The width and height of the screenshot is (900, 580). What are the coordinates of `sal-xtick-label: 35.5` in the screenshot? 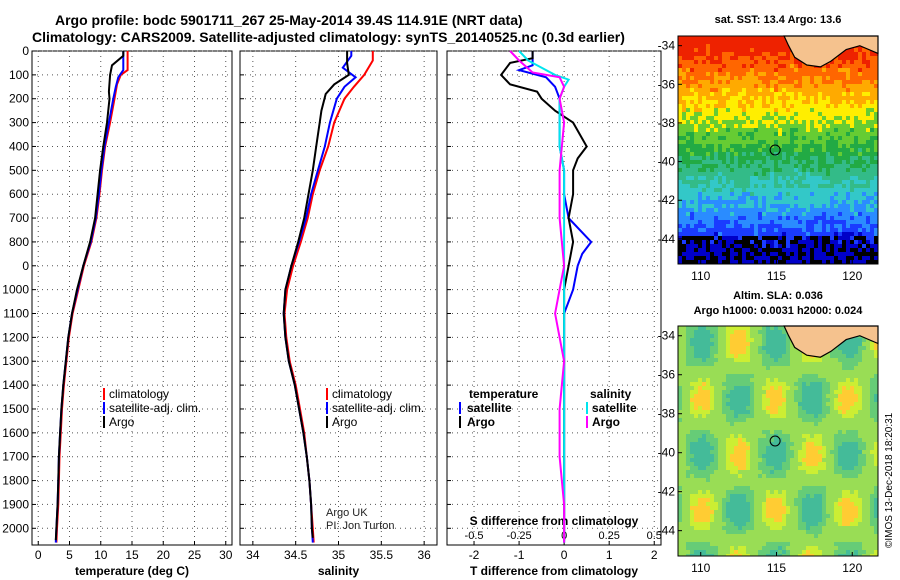 It's located at (382, 555).